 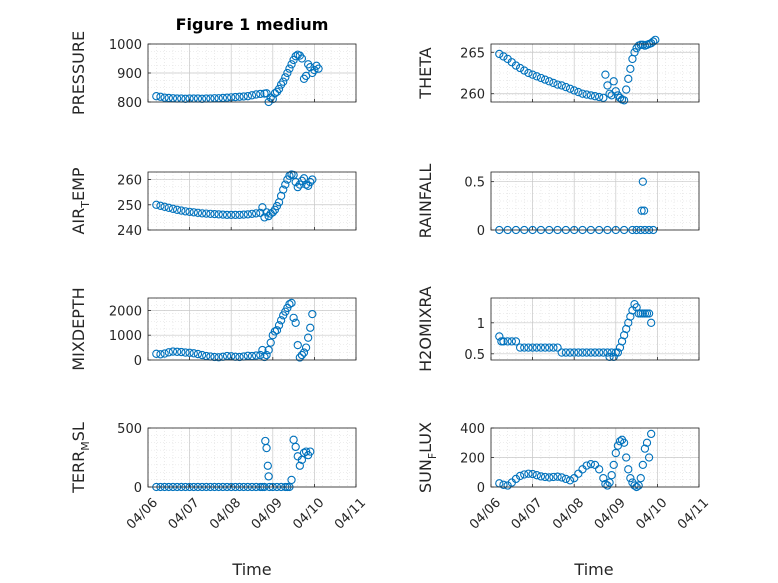 What do you see at coordinates (78, 472) in the screenshot?
I see `y-label-main: TERR` at bounding box center [78, 472].